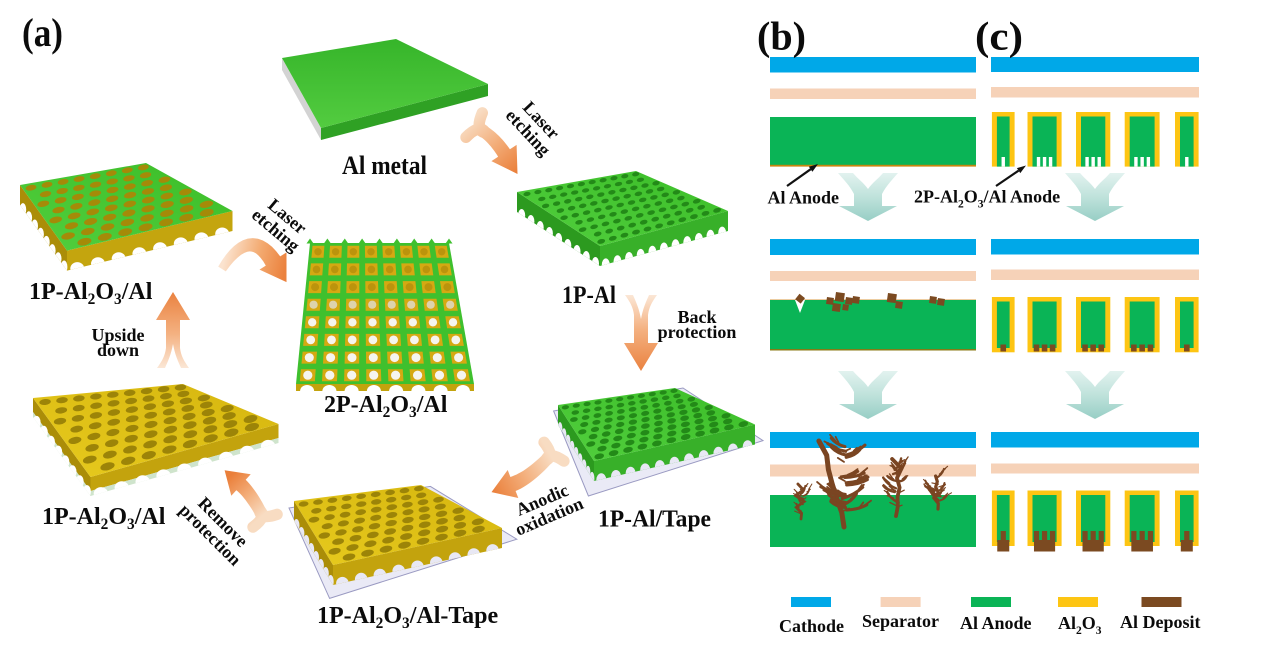 The image size is (1269, 647). Describe the element at coordinates (987, 199) in the screenshot. I see `svg-text: 2P-Al2O3/Al Anode` at that location.